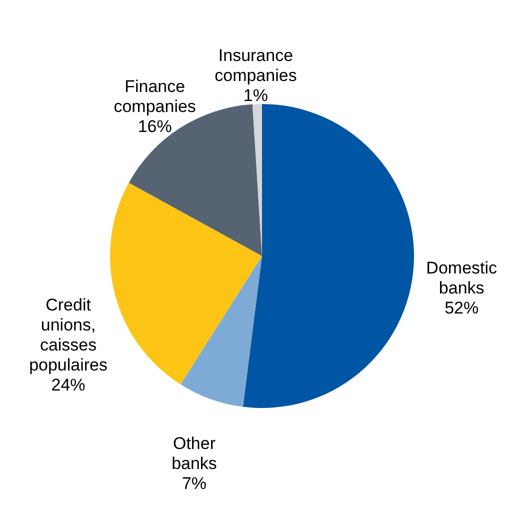 This screenshot has height=512, width=524. I want to click on slice-label: Finance companies, so click(155, 96).